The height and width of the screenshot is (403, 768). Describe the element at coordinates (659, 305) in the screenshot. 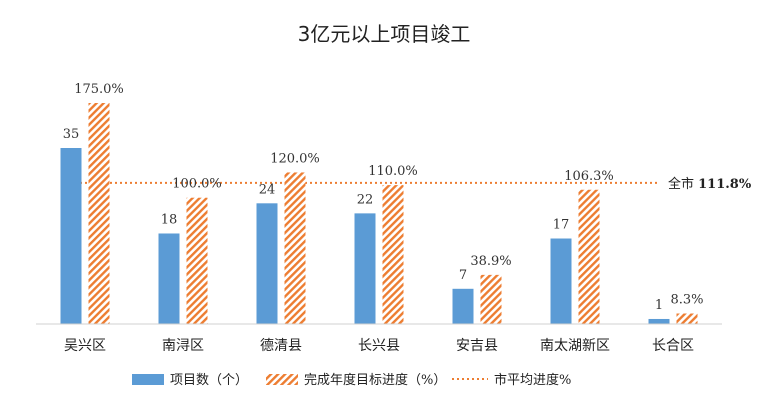

I see `data-label-count-7: 1` at that location.